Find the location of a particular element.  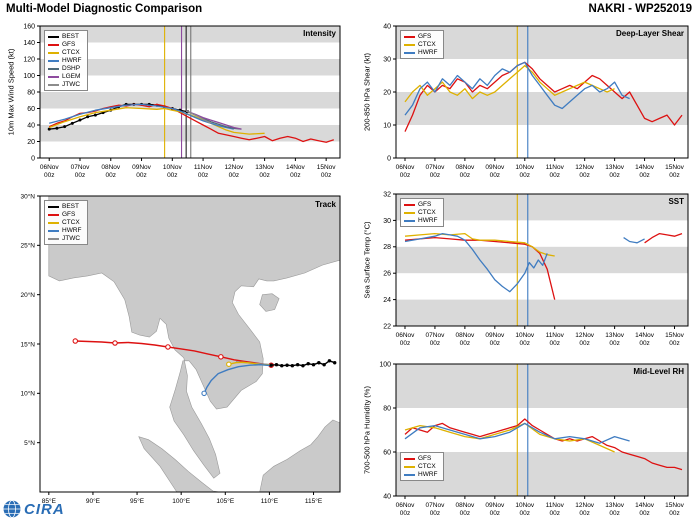

svg-text: 32 is located at coordinates (387, 194).